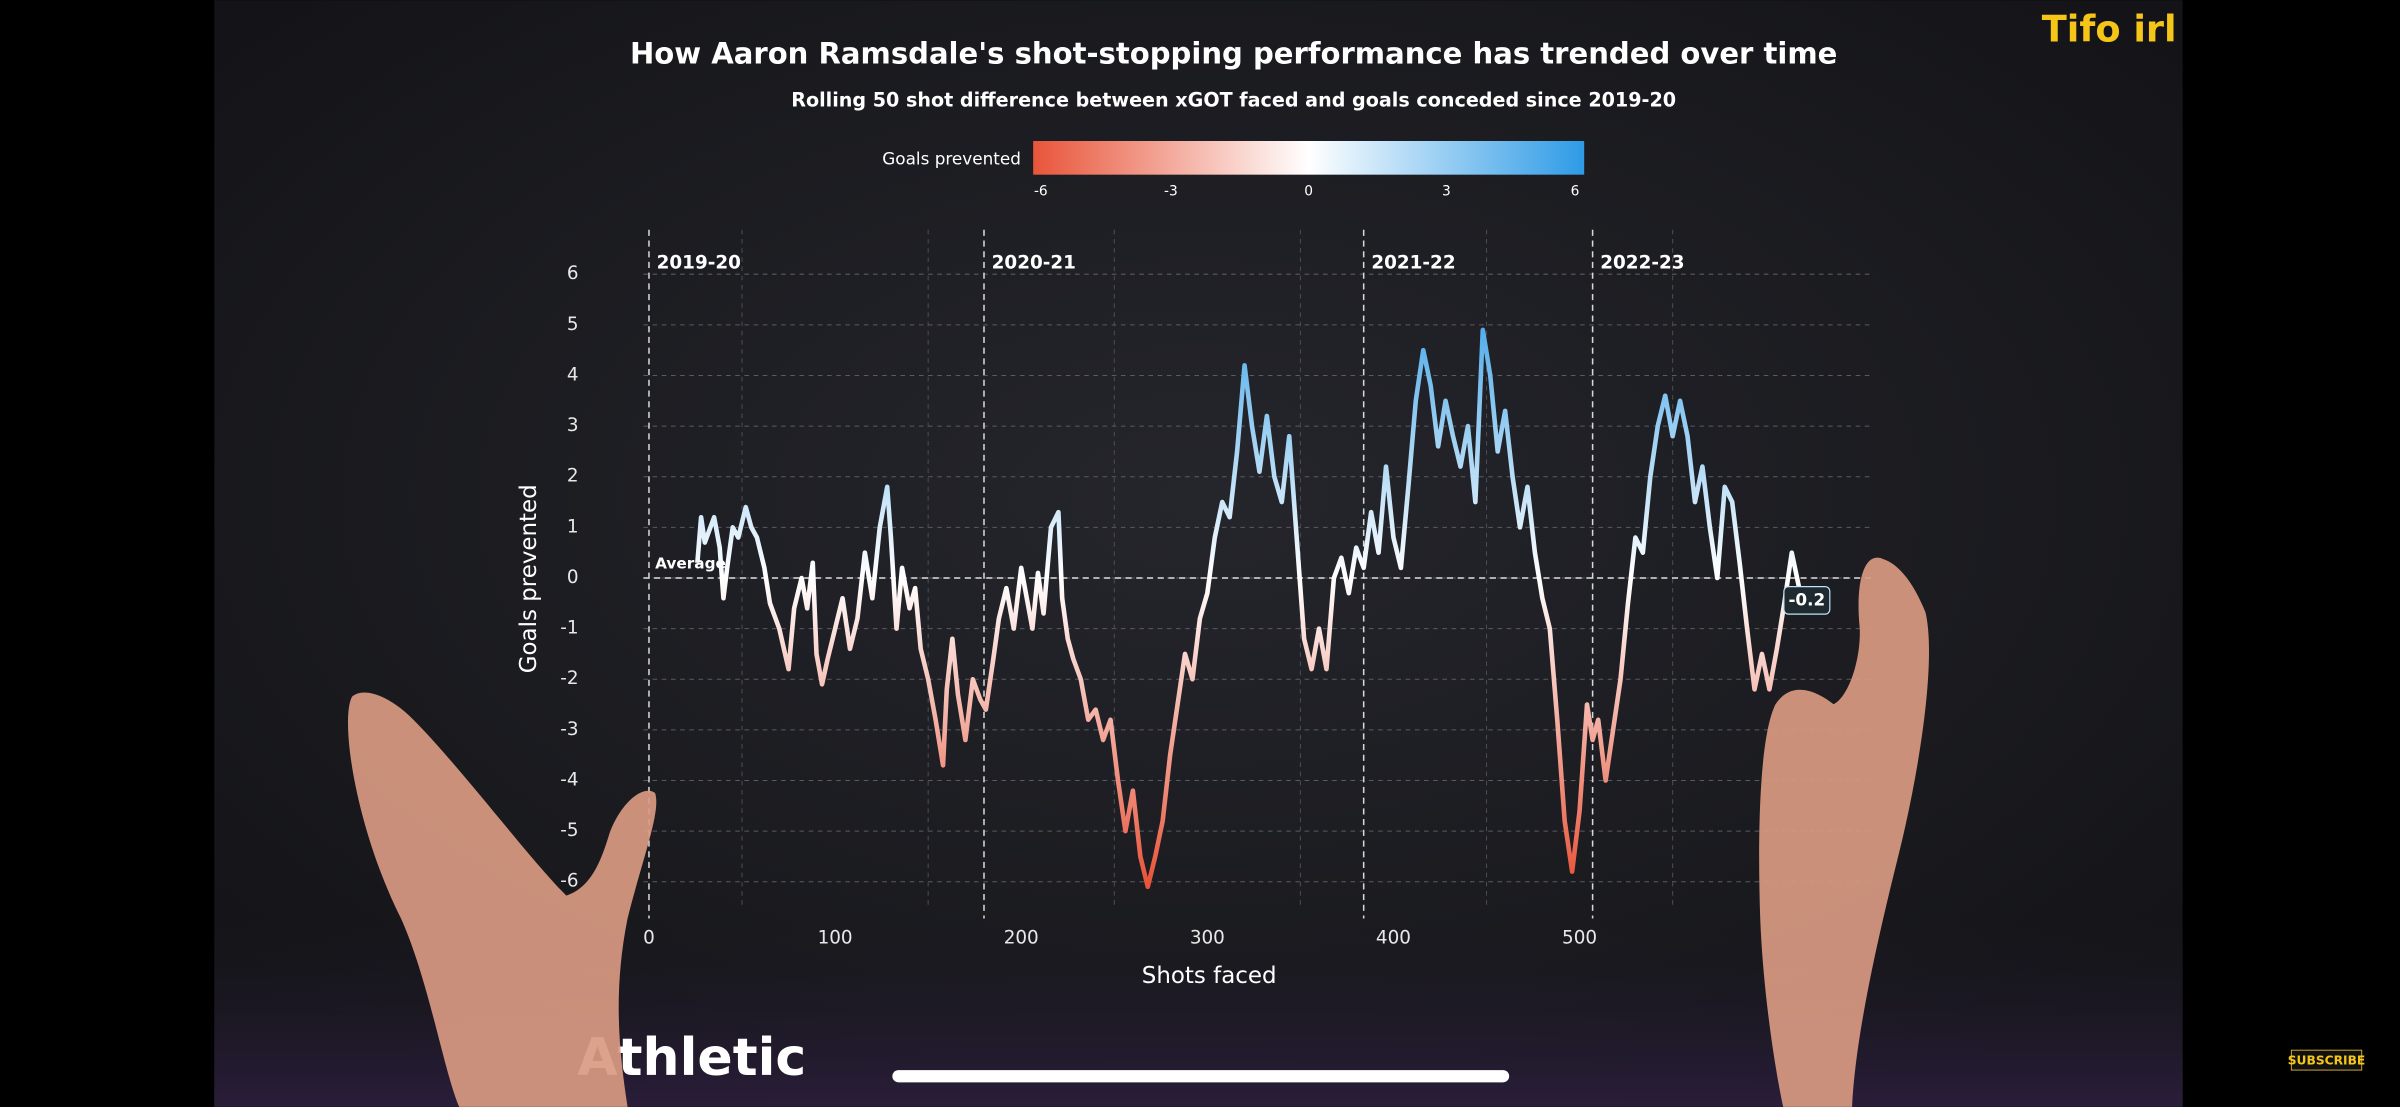  What do you see at coordinates (573, 324) in the screenshot?
I see `y-tick-label: 5` at bounding box center [573, 324].